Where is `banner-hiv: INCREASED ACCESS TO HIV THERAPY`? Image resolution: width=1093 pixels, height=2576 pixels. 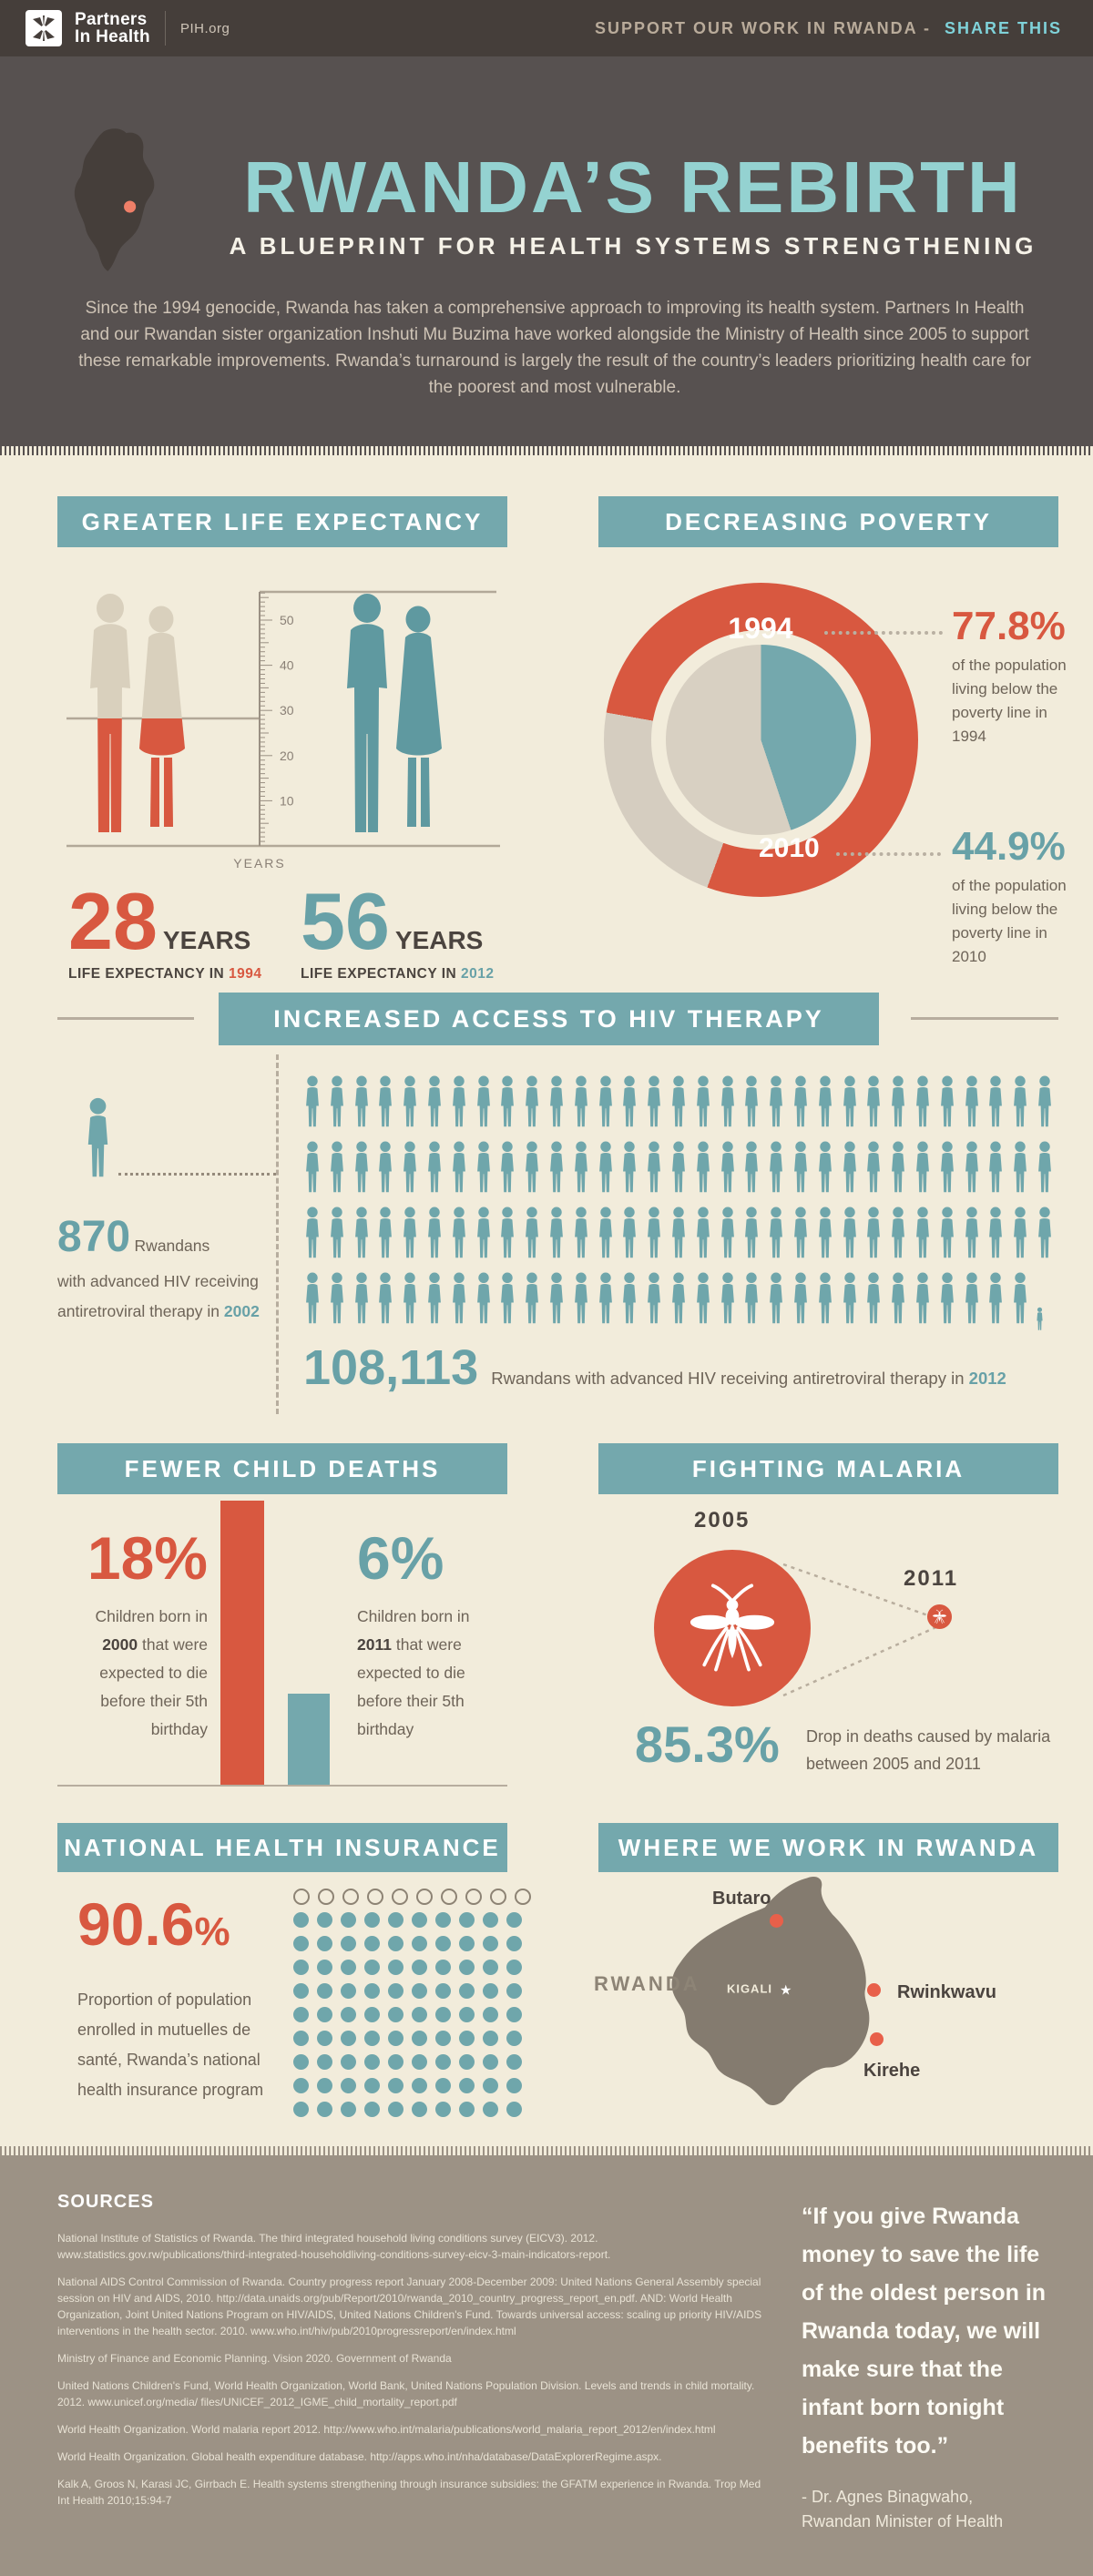
banner-hiv: INCREASED ACCESS TO HIV THERAPY is located at coordinates (549, 1019).